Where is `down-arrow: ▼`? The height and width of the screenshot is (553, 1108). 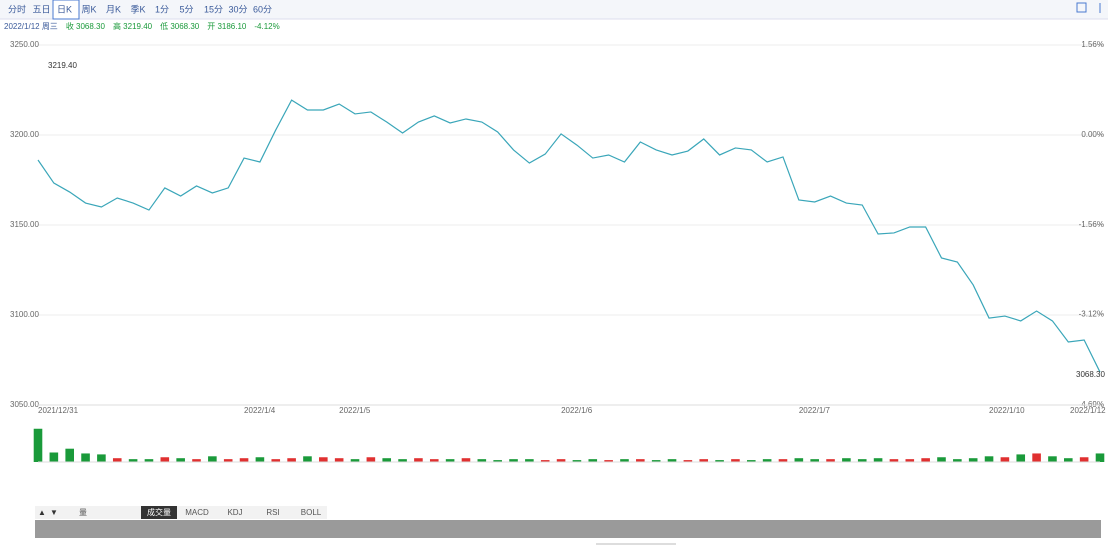
down-arrow: ▼ is located at coordinates (54, 512).